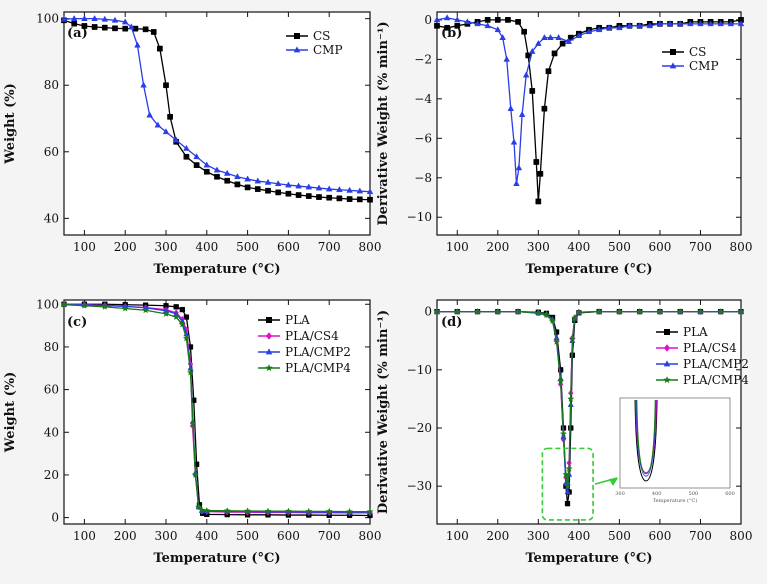 The image size is (767, 584). I want to click on legend-label-pla-cmp2: PLA/CMP2, so click(716, 364).